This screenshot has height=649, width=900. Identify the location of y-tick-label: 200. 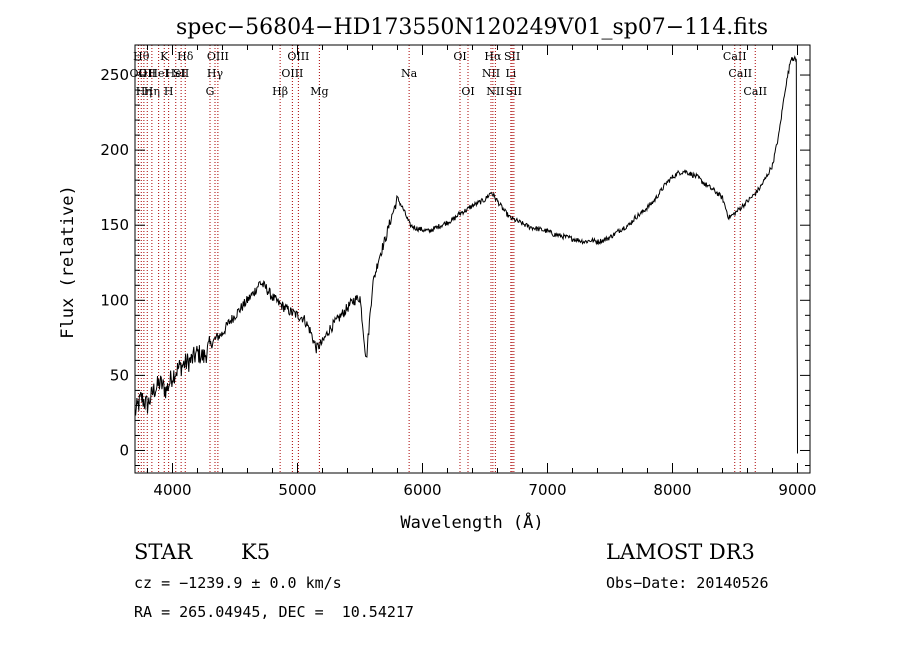
(114, 150).